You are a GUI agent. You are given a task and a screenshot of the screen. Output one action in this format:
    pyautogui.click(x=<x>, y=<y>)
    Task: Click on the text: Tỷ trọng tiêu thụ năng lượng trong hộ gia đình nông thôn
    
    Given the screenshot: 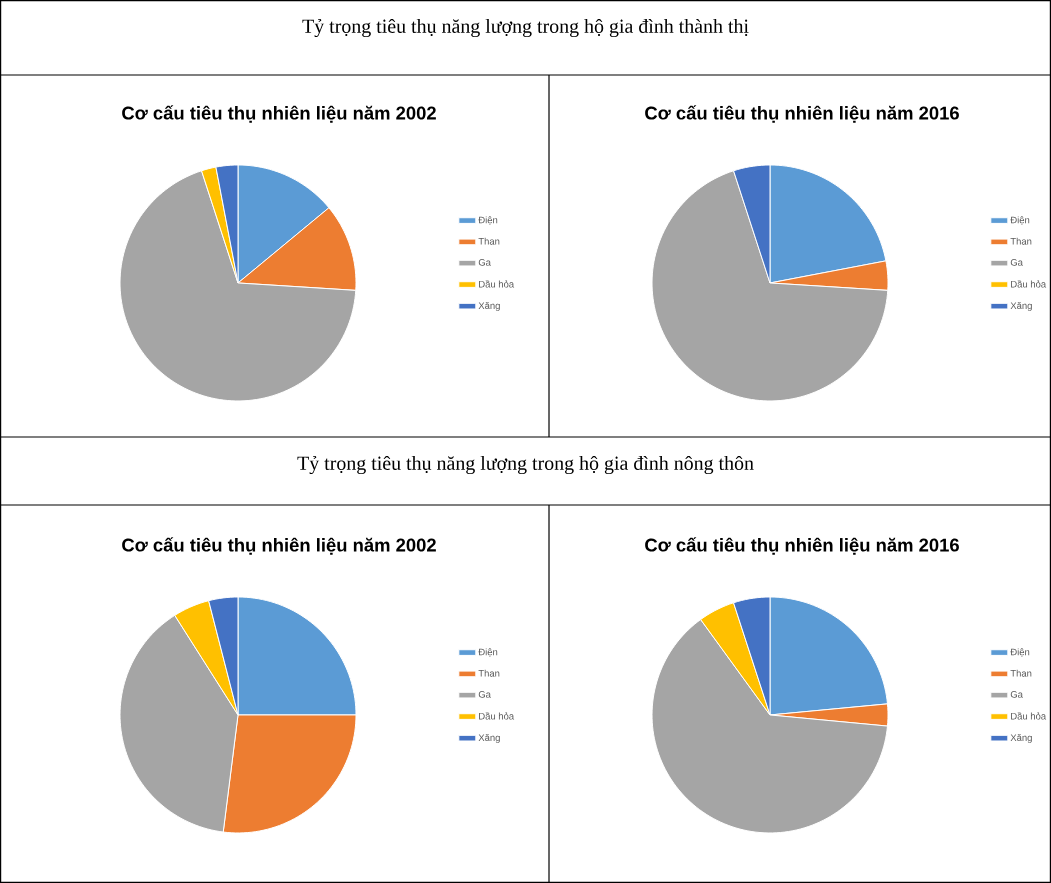 What is the action you would take?
    pyautogui.click(x=525, y=465)
    